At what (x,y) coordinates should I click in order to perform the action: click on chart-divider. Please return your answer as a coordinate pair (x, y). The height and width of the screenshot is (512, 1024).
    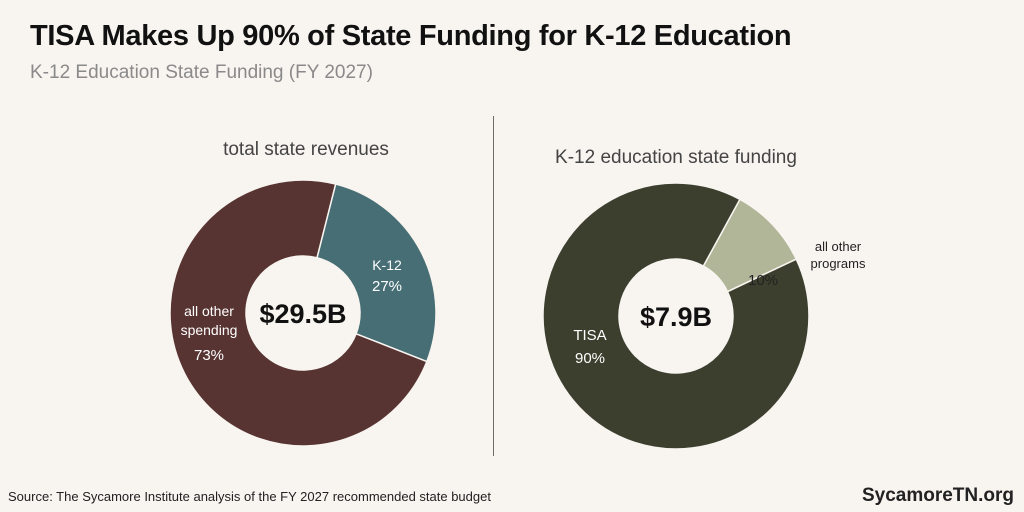
    Looking at the image, I should click on (493, 286).